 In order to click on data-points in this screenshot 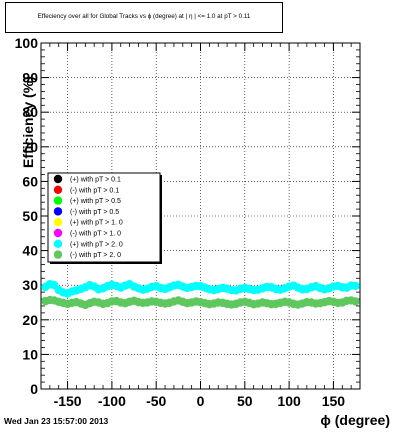, I will do `click(200, 294)`.